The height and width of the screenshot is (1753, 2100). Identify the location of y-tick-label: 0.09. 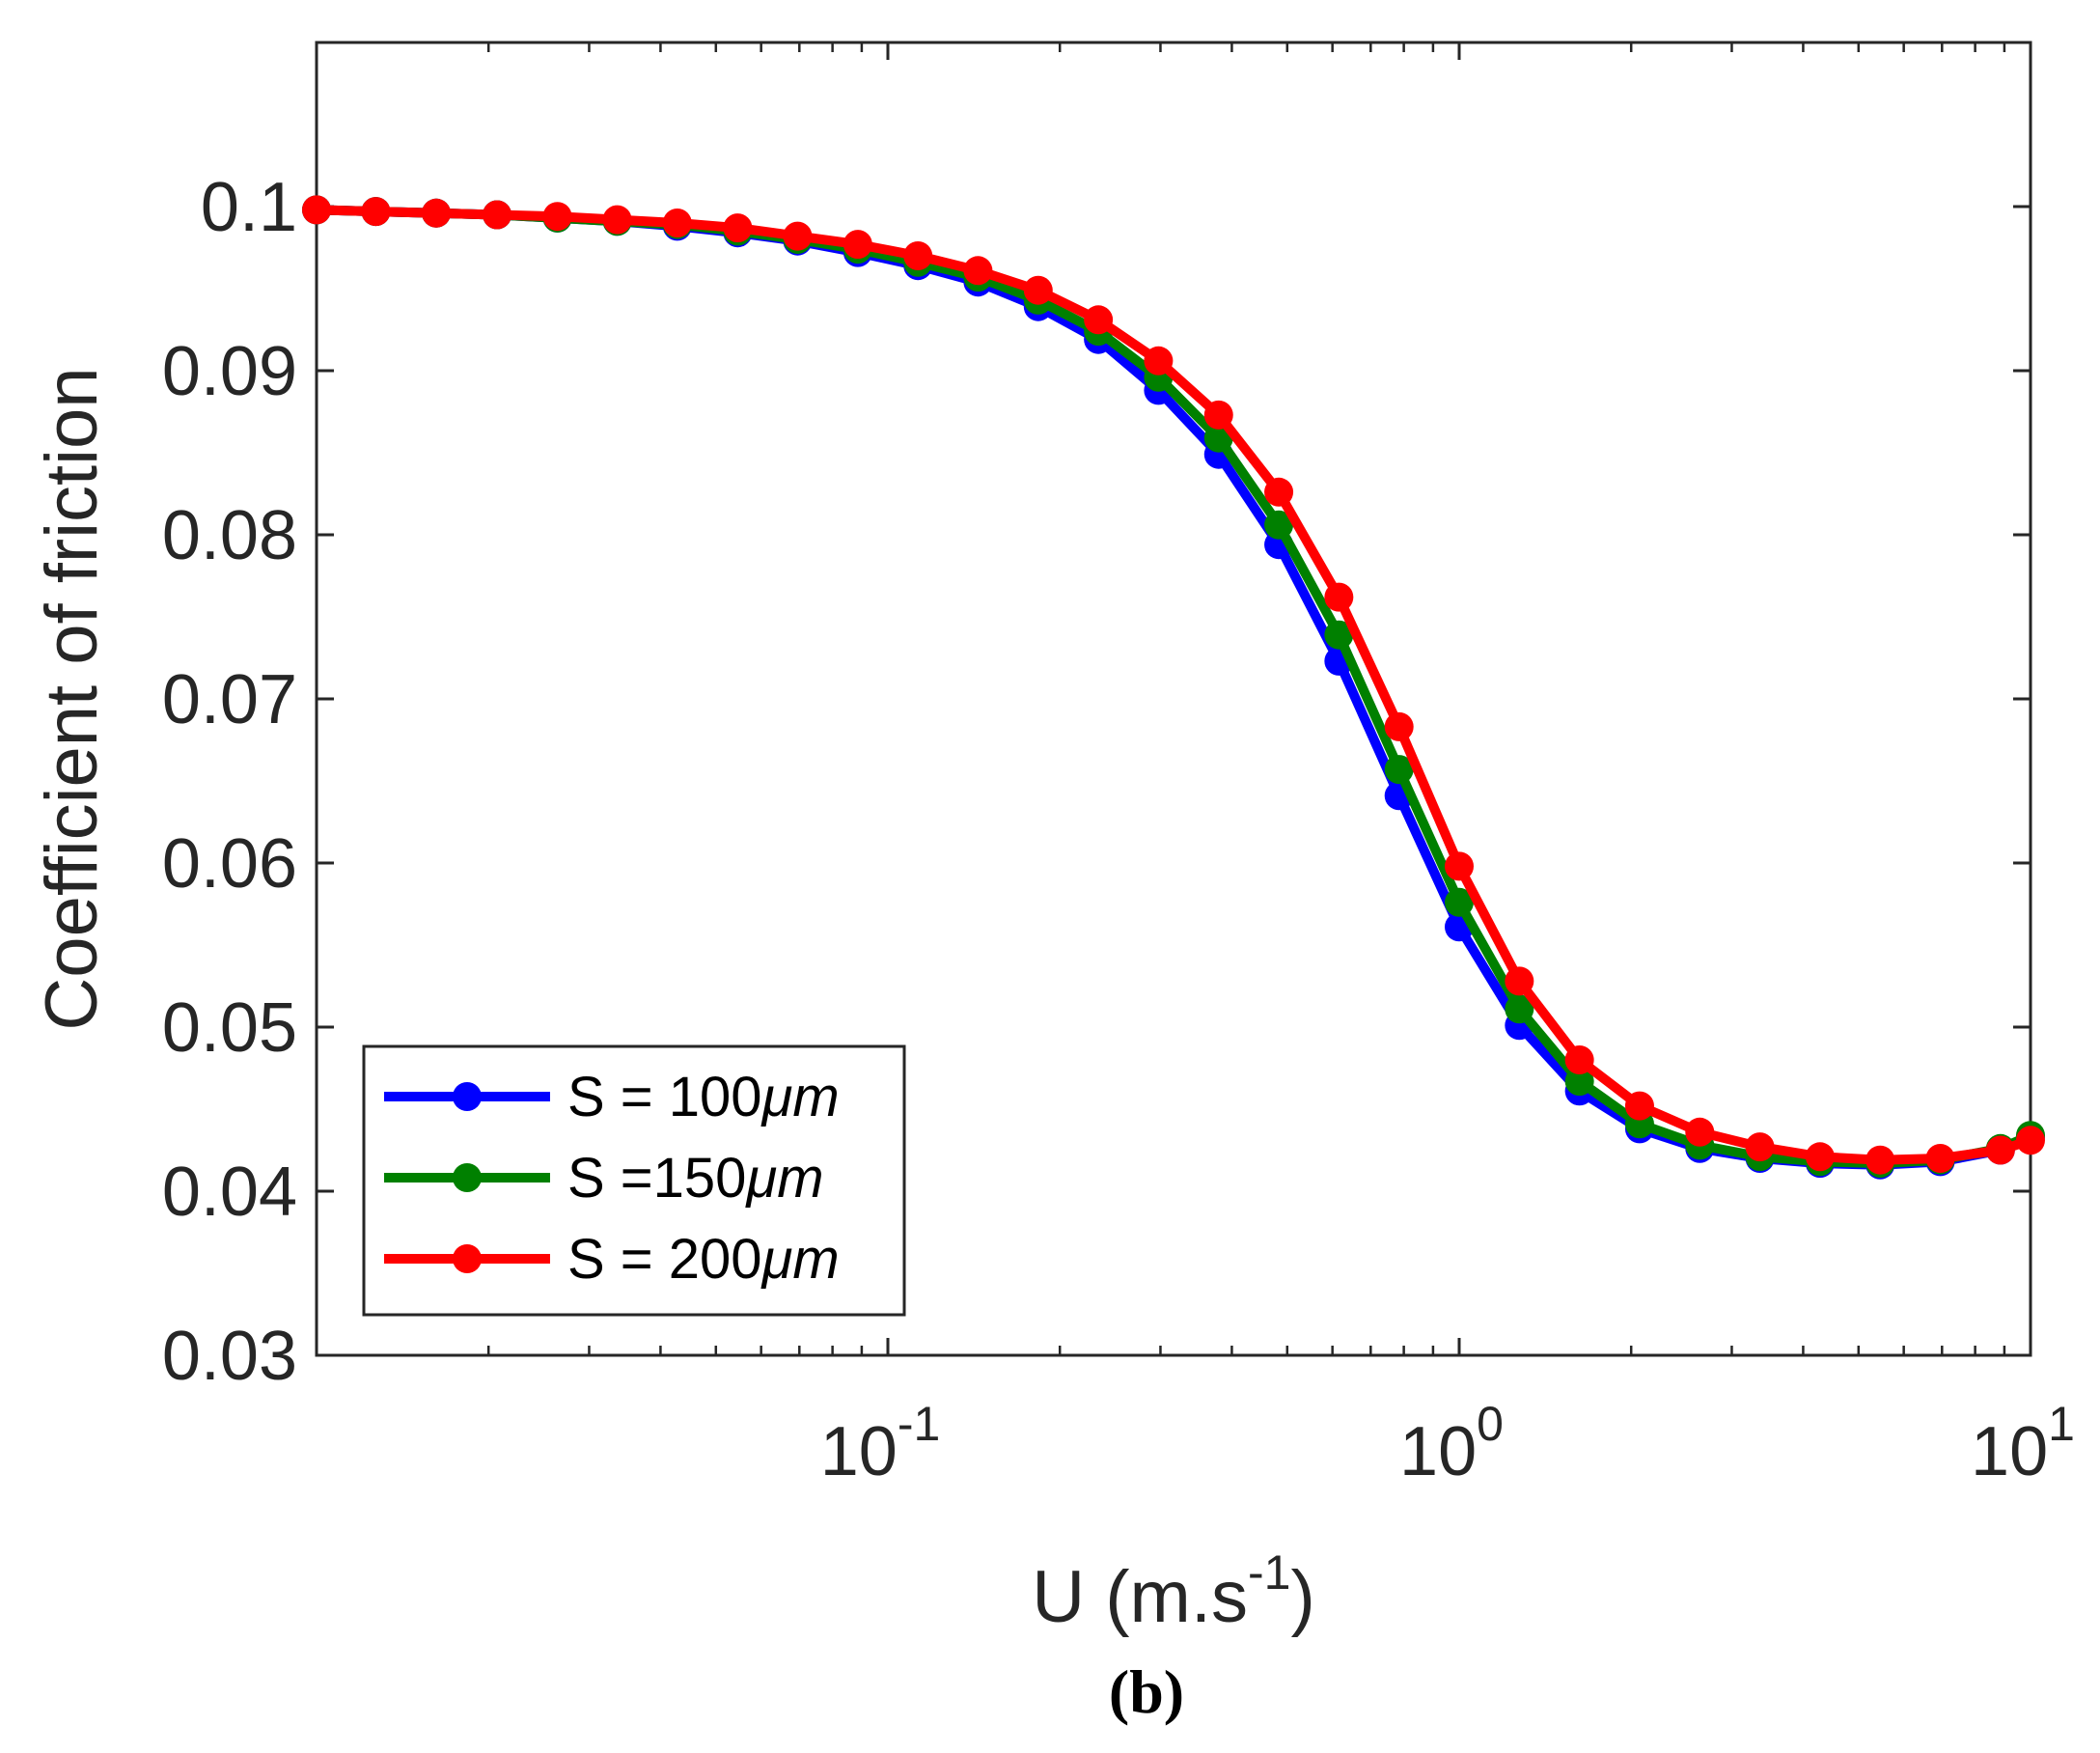
(229, 371).